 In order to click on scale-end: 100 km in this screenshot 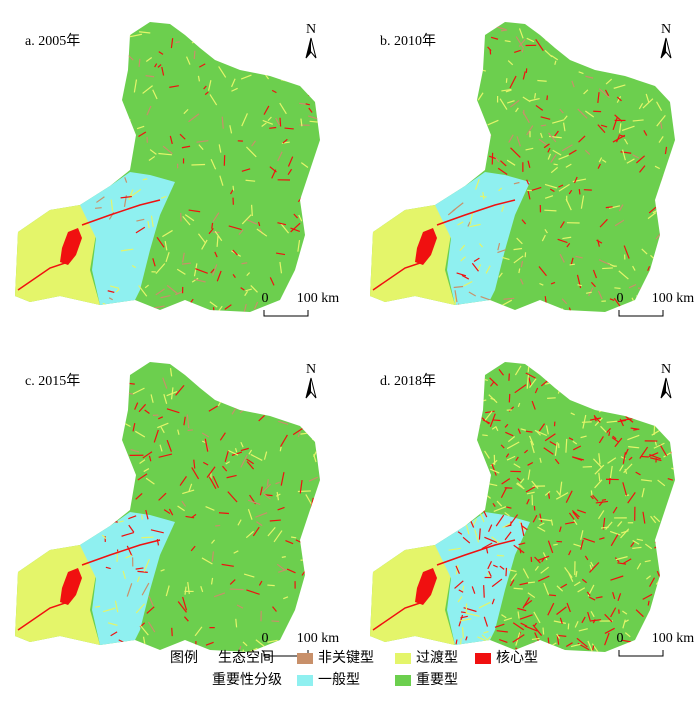, I will do `click(318, 298)`.